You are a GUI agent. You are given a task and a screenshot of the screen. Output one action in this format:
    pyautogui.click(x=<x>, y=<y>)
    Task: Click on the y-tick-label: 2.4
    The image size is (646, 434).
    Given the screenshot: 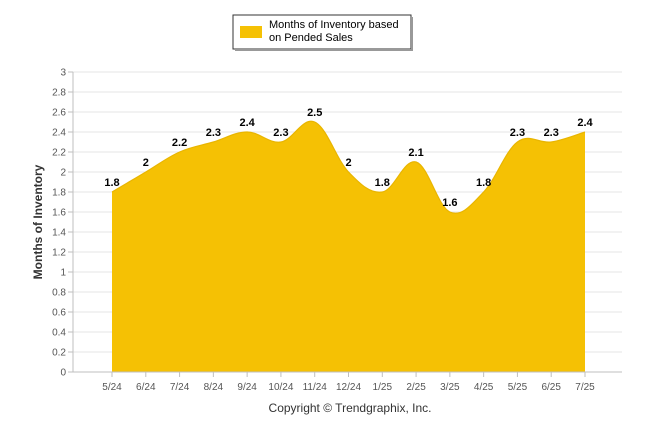 What is the action you would take?
    pyautogui.click(x=59, y=133)
    